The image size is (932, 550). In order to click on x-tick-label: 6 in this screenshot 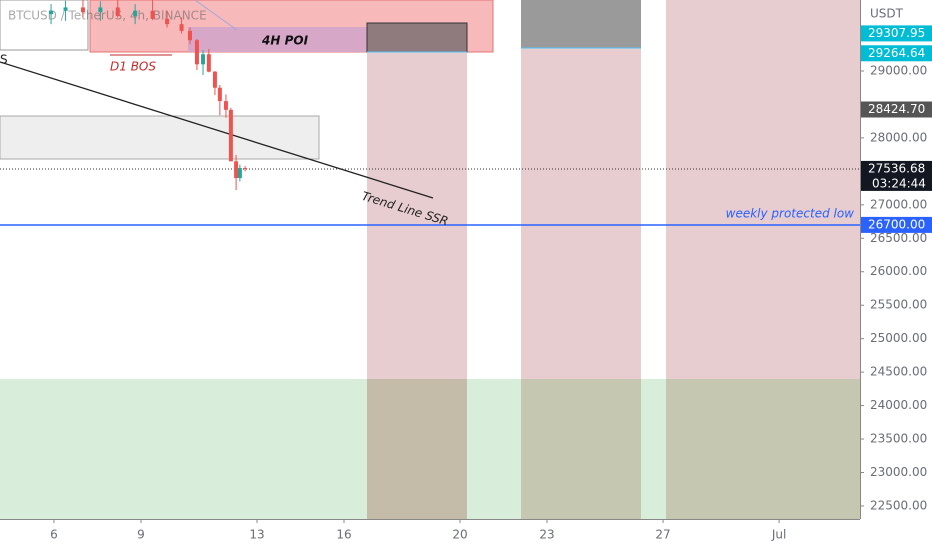, I will do `click(54, 535)`.